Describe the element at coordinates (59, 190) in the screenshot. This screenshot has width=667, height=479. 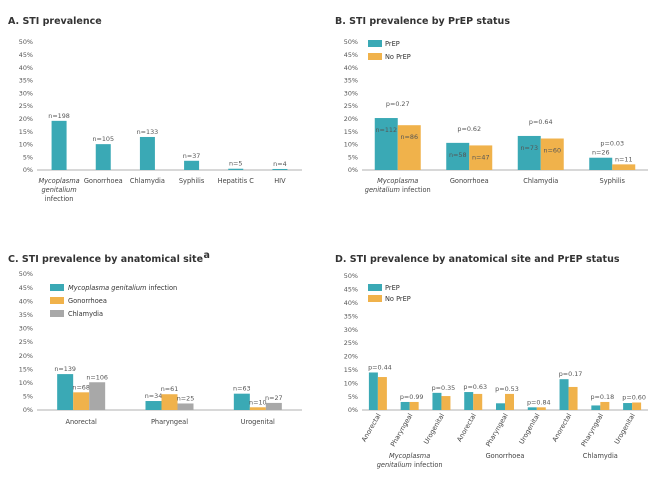
I see `x-category-label: genitalium` at that location.